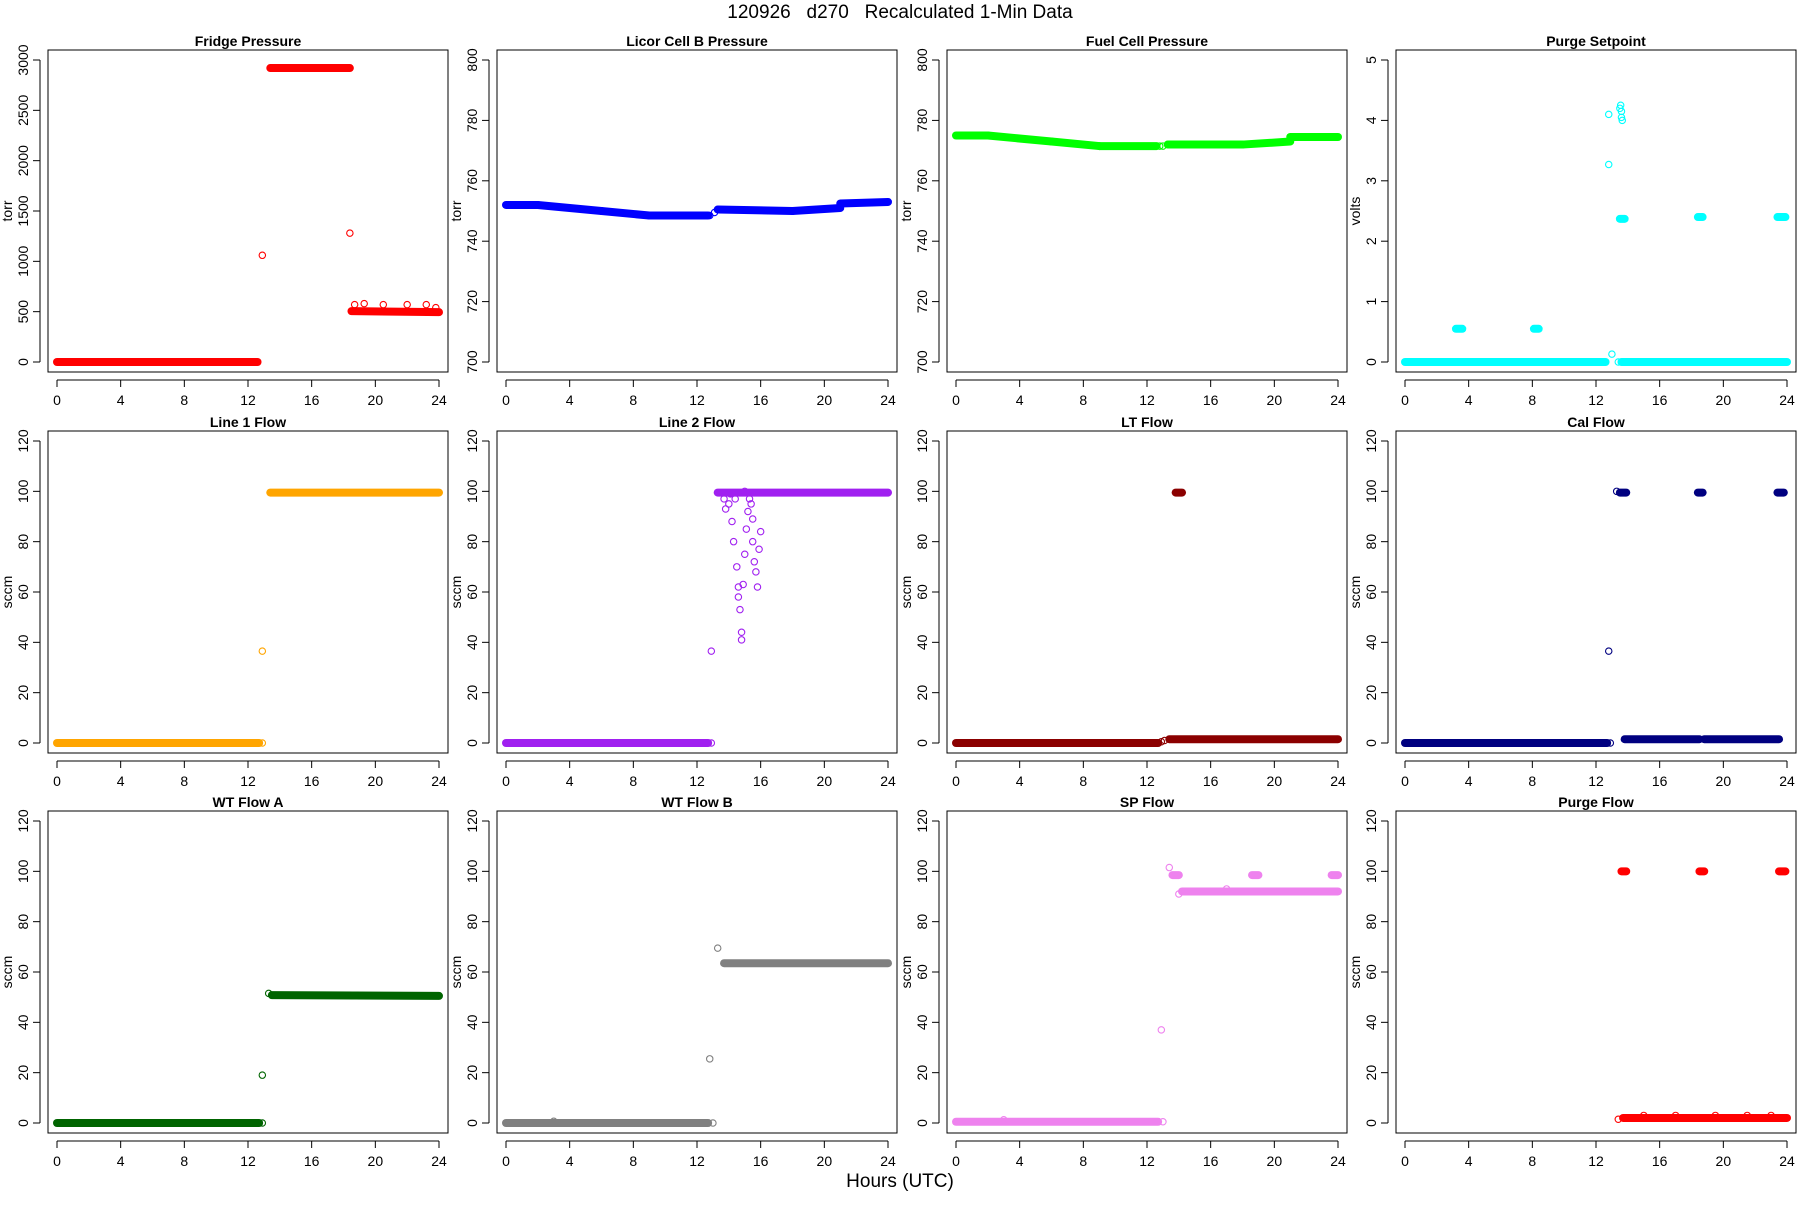  Describe the element at coordinates (1371, 120) in the screenshot. I see `y-tick-label: 4` at that location.